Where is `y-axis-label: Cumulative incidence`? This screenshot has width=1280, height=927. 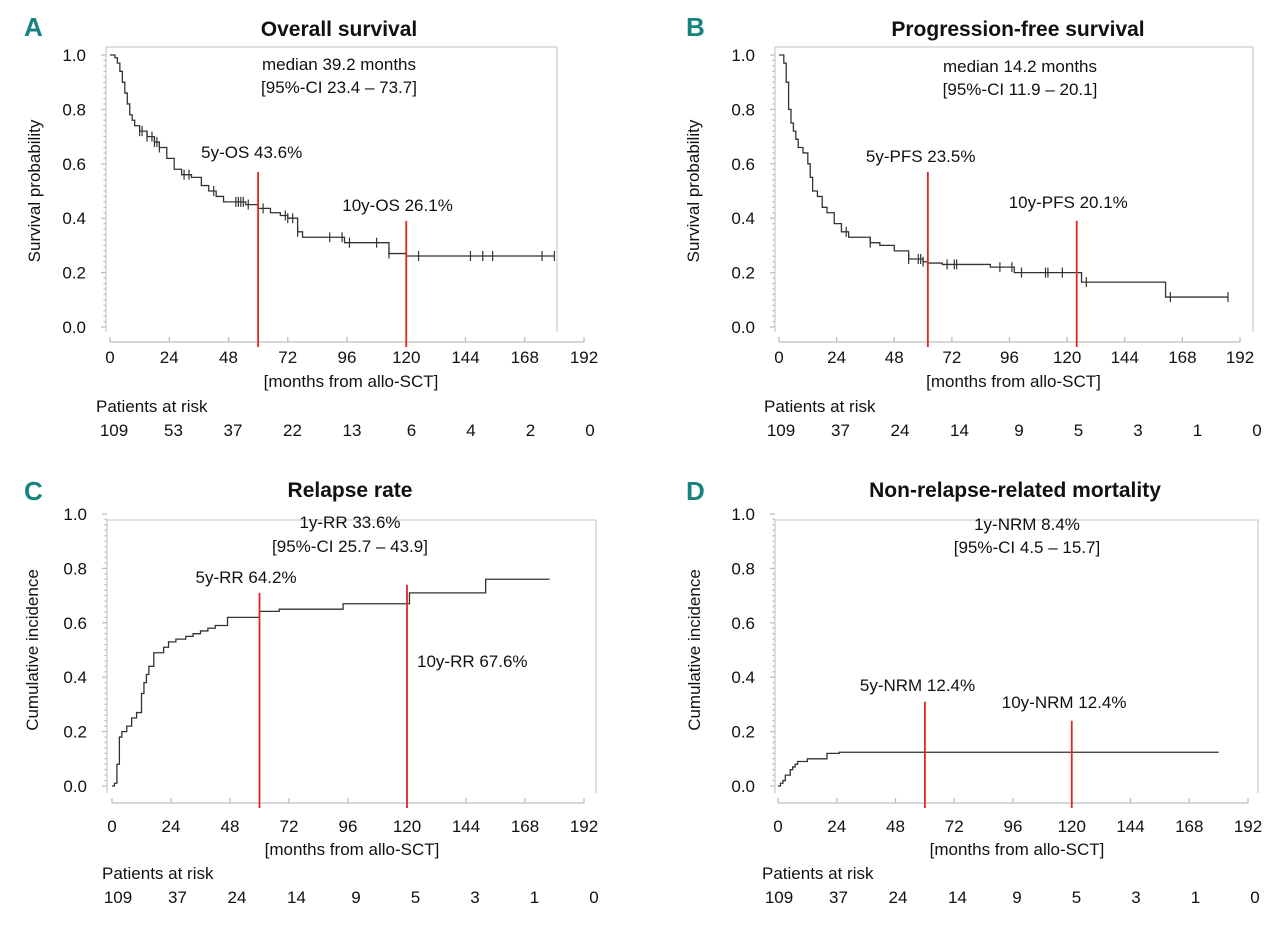
y-axis-label: Cumulative incidence is located at coordinates (694, 650).